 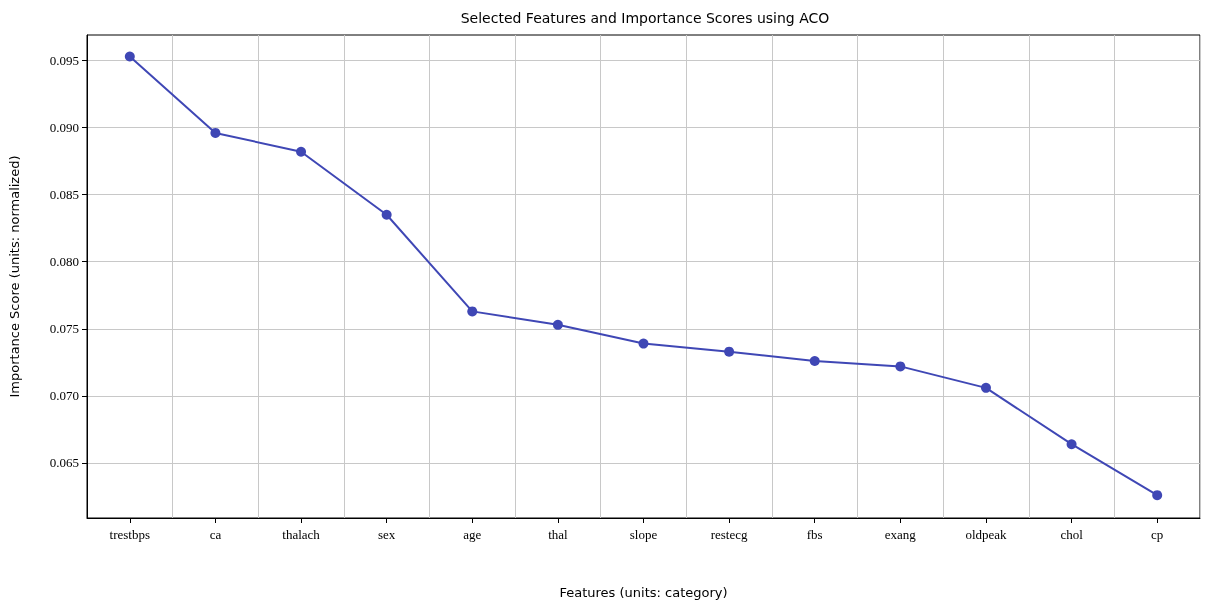 I want to click on y-tick-label: 0.065, so click(x=64, y=463).